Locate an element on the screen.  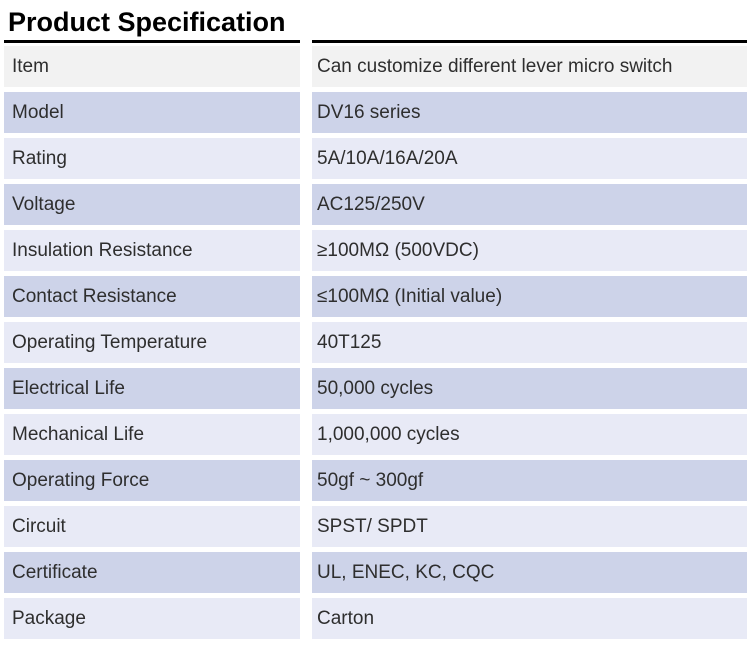
spec-value-cell: 50,000 cycles is located at coordinates (529, 388).